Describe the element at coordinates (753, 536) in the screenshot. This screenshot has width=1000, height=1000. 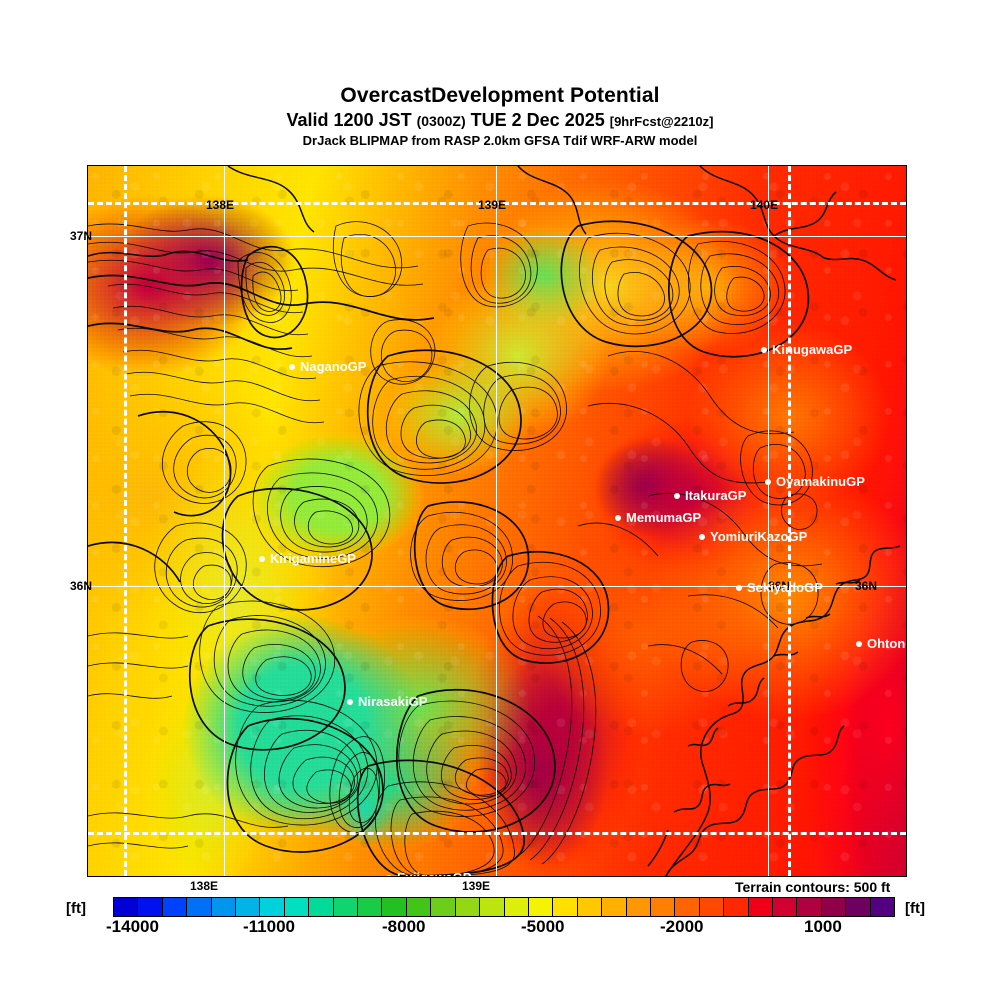
I see `station-marker: YomiuriKazoGP` at that location.